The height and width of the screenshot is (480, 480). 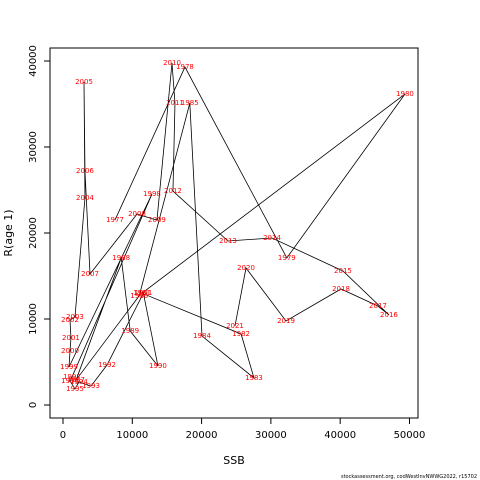 What do you see at coordinates (286, 321) in the screenshot?
I see `year-point: 2019` at bounding box center [286, 321].